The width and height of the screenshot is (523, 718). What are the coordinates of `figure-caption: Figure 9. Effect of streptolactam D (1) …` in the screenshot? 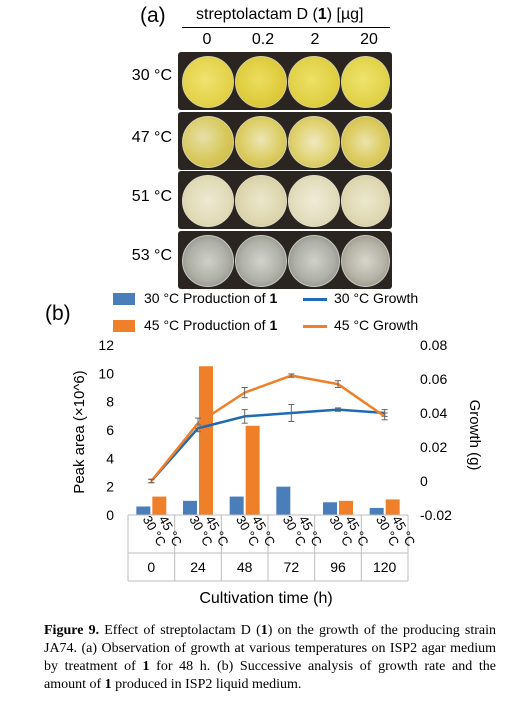 It's located at (270, 657).